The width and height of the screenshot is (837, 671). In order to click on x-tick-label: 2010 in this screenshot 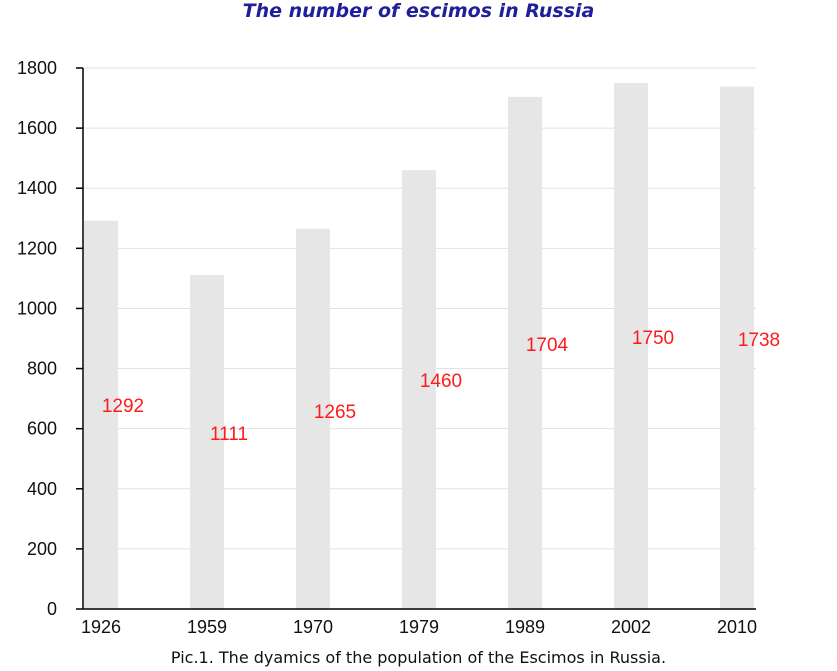, I will do `click(737, 627)`.